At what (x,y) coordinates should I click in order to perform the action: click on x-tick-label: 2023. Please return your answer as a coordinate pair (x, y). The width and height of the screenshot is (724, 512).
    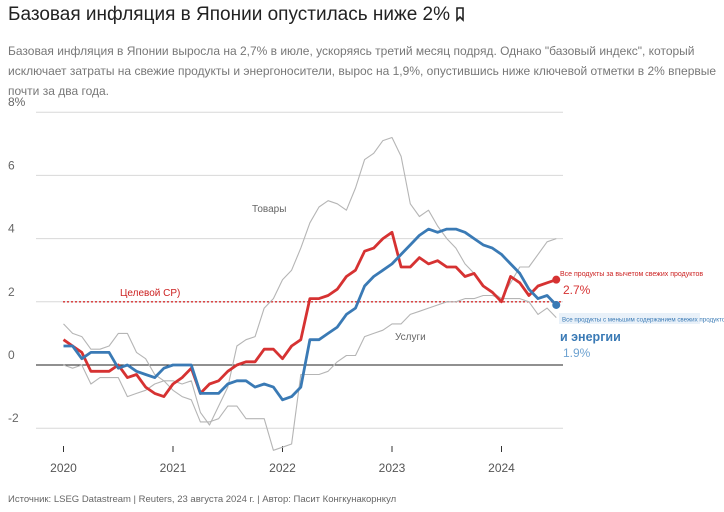
    Looking at the image, I should click on (392, 468).